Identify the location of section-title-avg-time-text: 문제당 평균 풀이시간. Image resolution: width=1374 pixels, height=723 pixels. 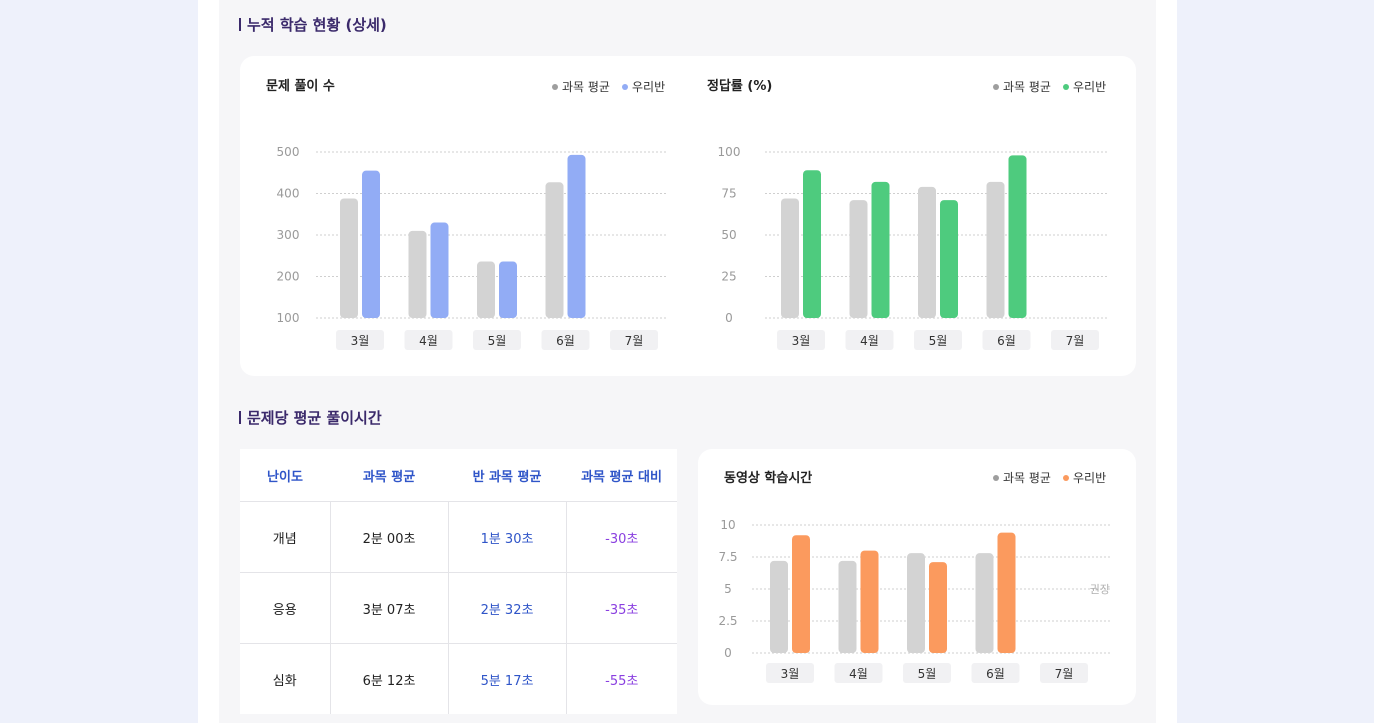
(314, 418).